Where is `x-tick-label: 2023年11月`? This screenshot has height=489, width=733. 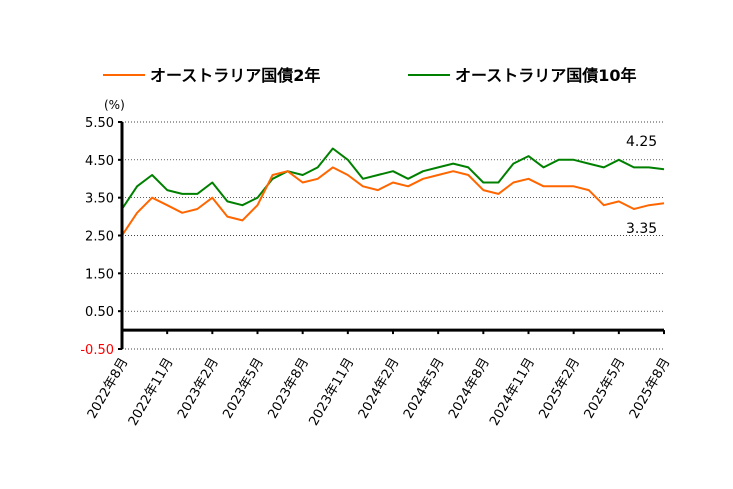 x-tick-label: 2023年11月 is located at coordinates (331, 392).